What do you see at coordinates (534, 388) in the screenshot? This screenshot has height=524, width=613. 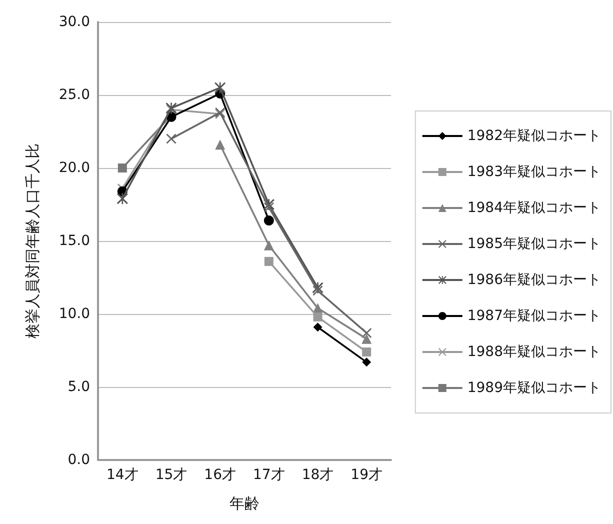 I see `legend-label: 1989年疑似コホート` at bounding box center [534, 388].